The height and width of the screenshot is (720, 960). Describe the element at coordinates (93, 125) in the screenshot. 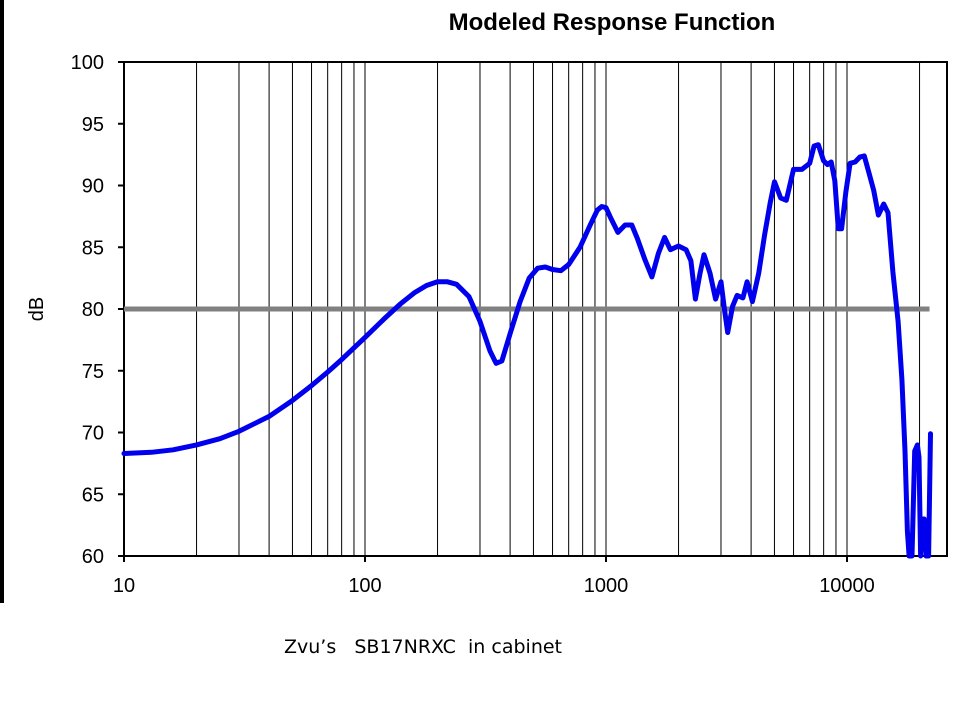

I see `y-tick-label: 95` at that location.